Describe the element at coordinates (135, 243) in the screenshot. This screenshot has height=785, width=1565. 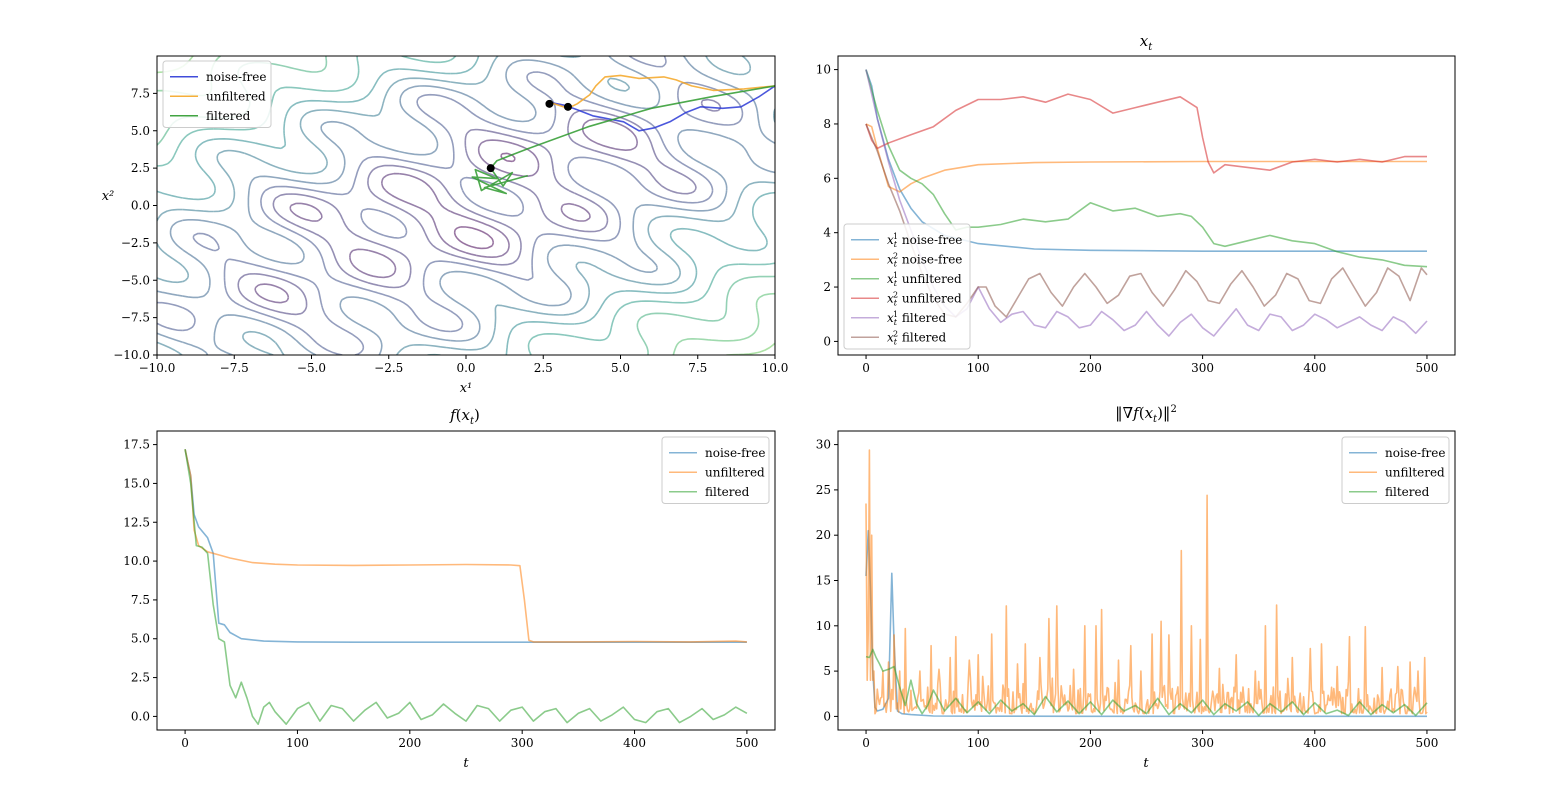
I see `contour-ytick-label: −2.5` at that location.